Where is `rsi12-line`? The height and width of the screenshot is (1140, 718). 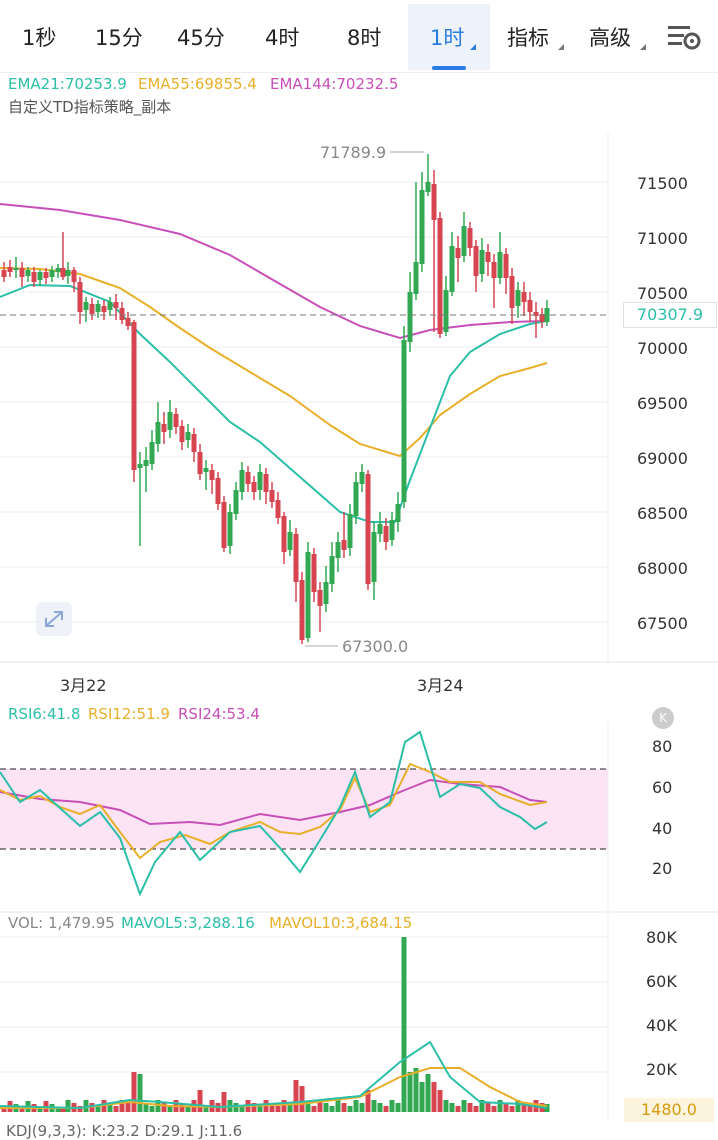
rsi12-line is located at coordinates (274, 811).